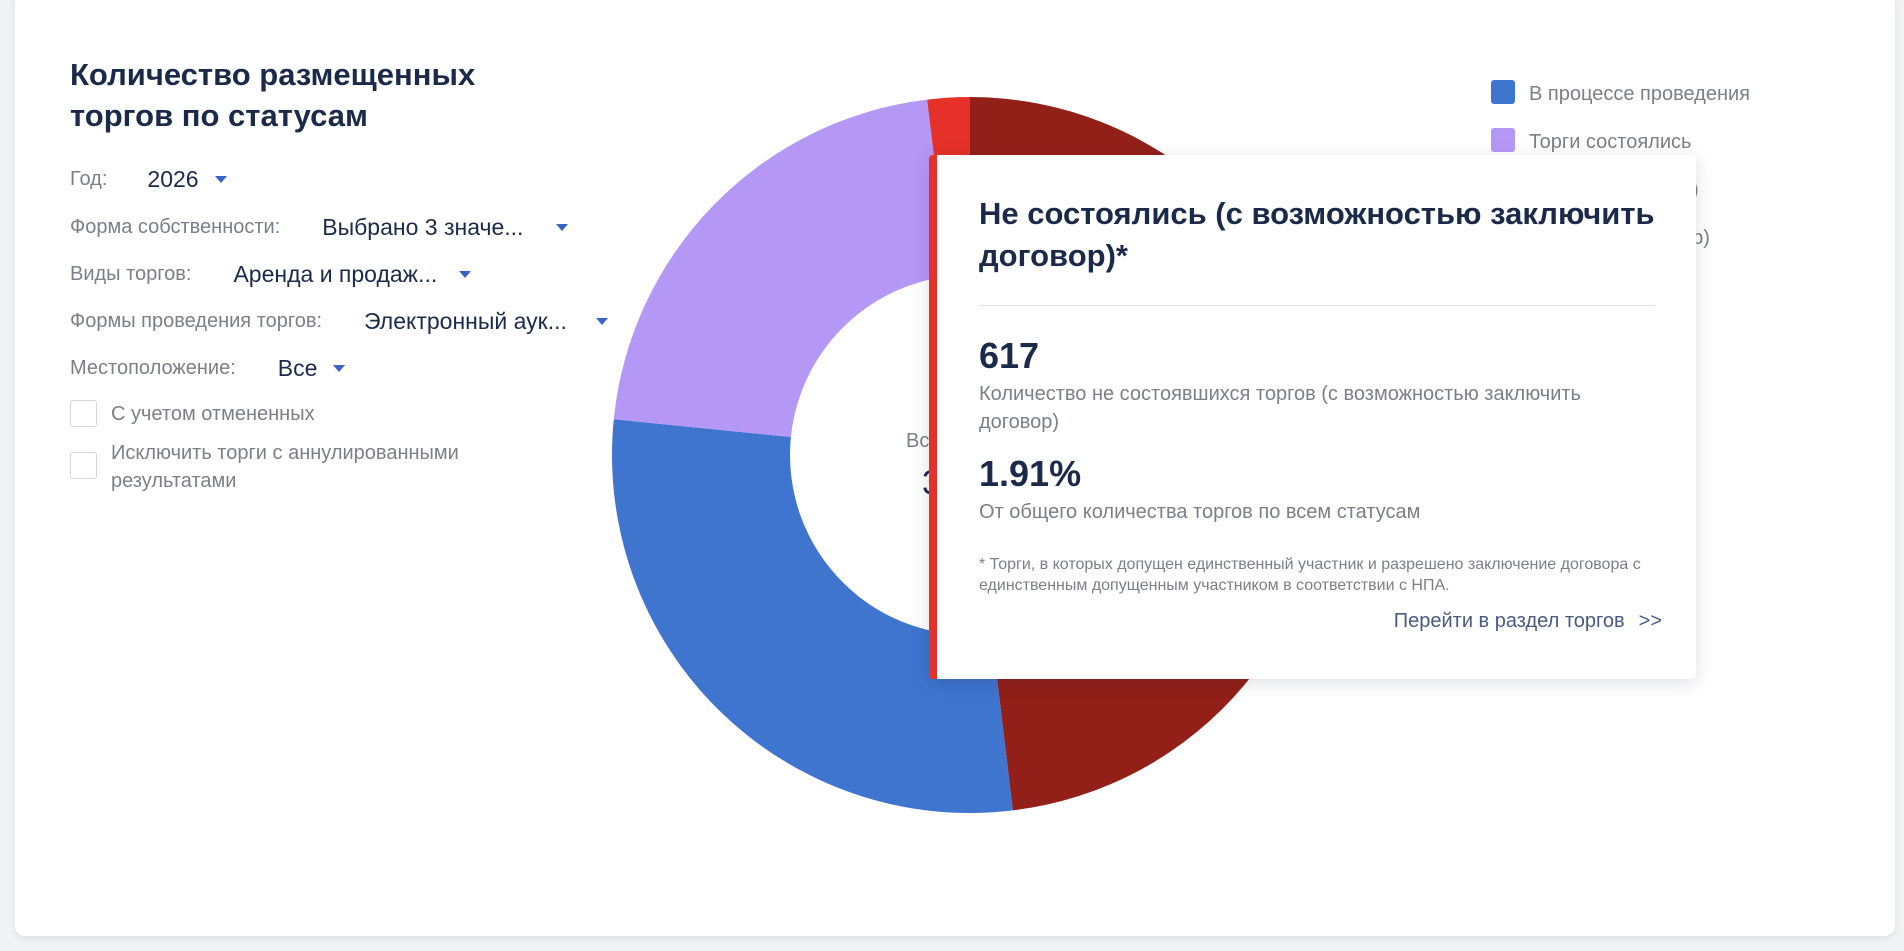 The width and height of the screenshot is (1904, 951). What do you see at coordinates (213, 414) in the screenshot?
I see `checkbox-label: С учетом отмененных` at bounding box center [213, 414].